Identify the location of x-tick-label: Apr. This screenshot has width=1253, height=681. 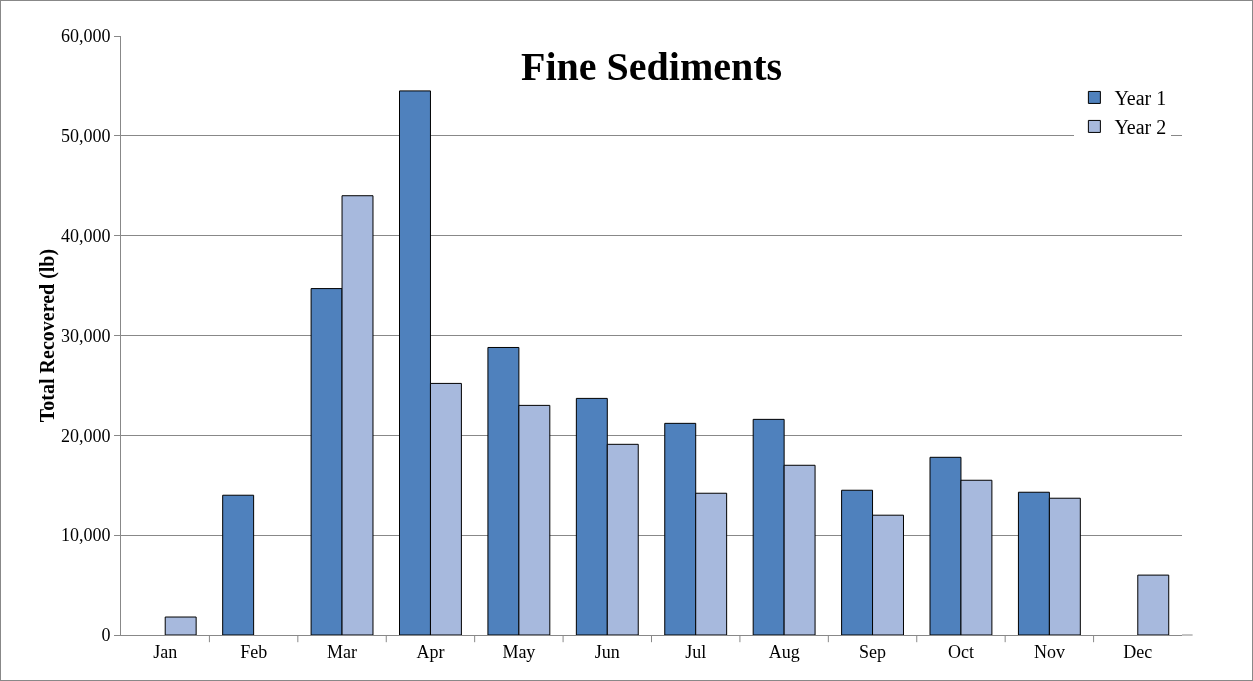
(430, 651).